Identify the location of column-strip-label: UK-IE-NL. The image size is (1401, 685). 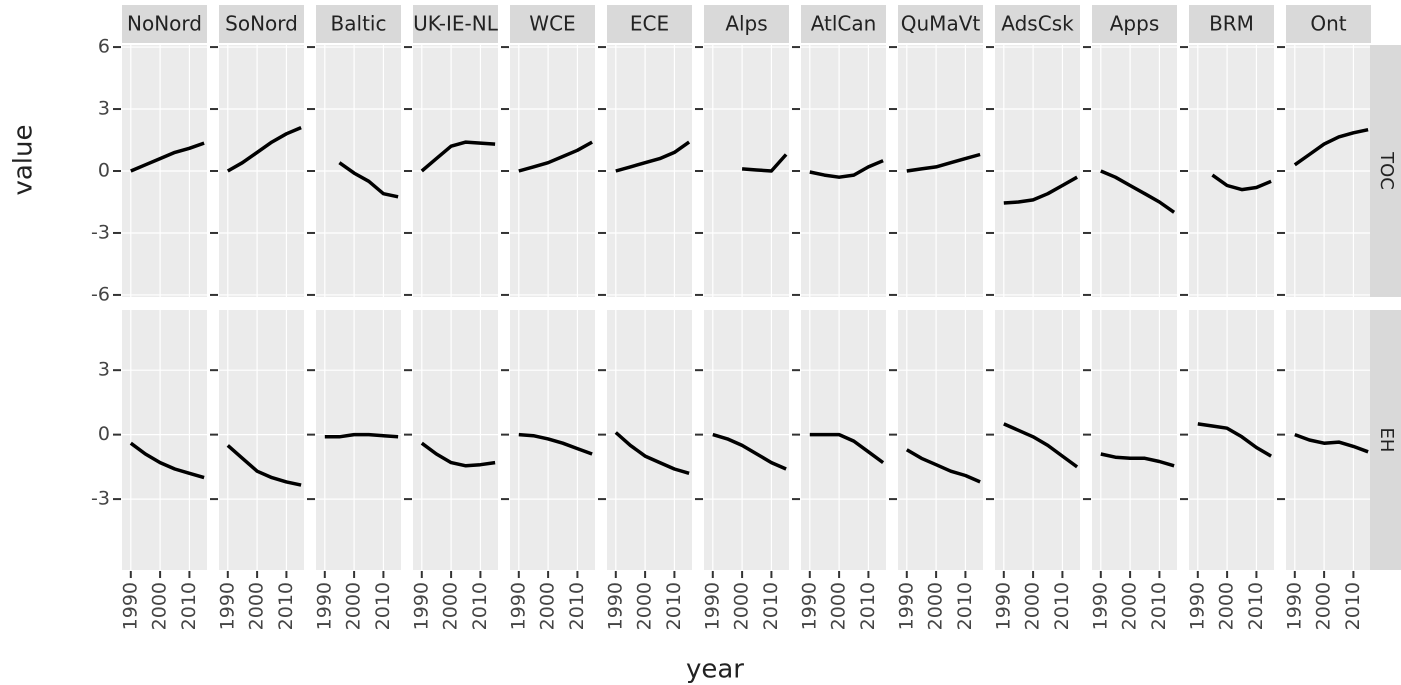
(456, 24).